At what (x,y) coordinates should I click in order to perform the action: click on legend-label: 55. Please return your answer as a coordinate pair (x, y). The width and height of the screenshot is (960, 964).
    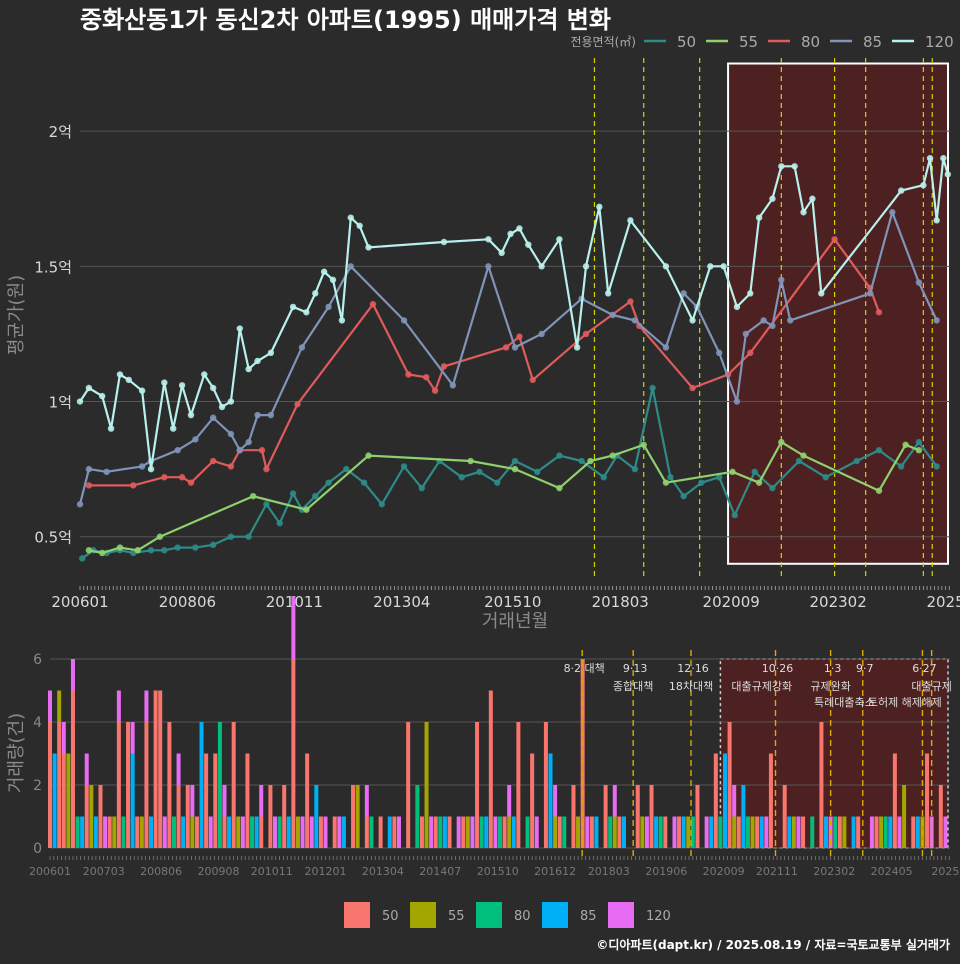
    Looking at the image, I should click on (748, 42).